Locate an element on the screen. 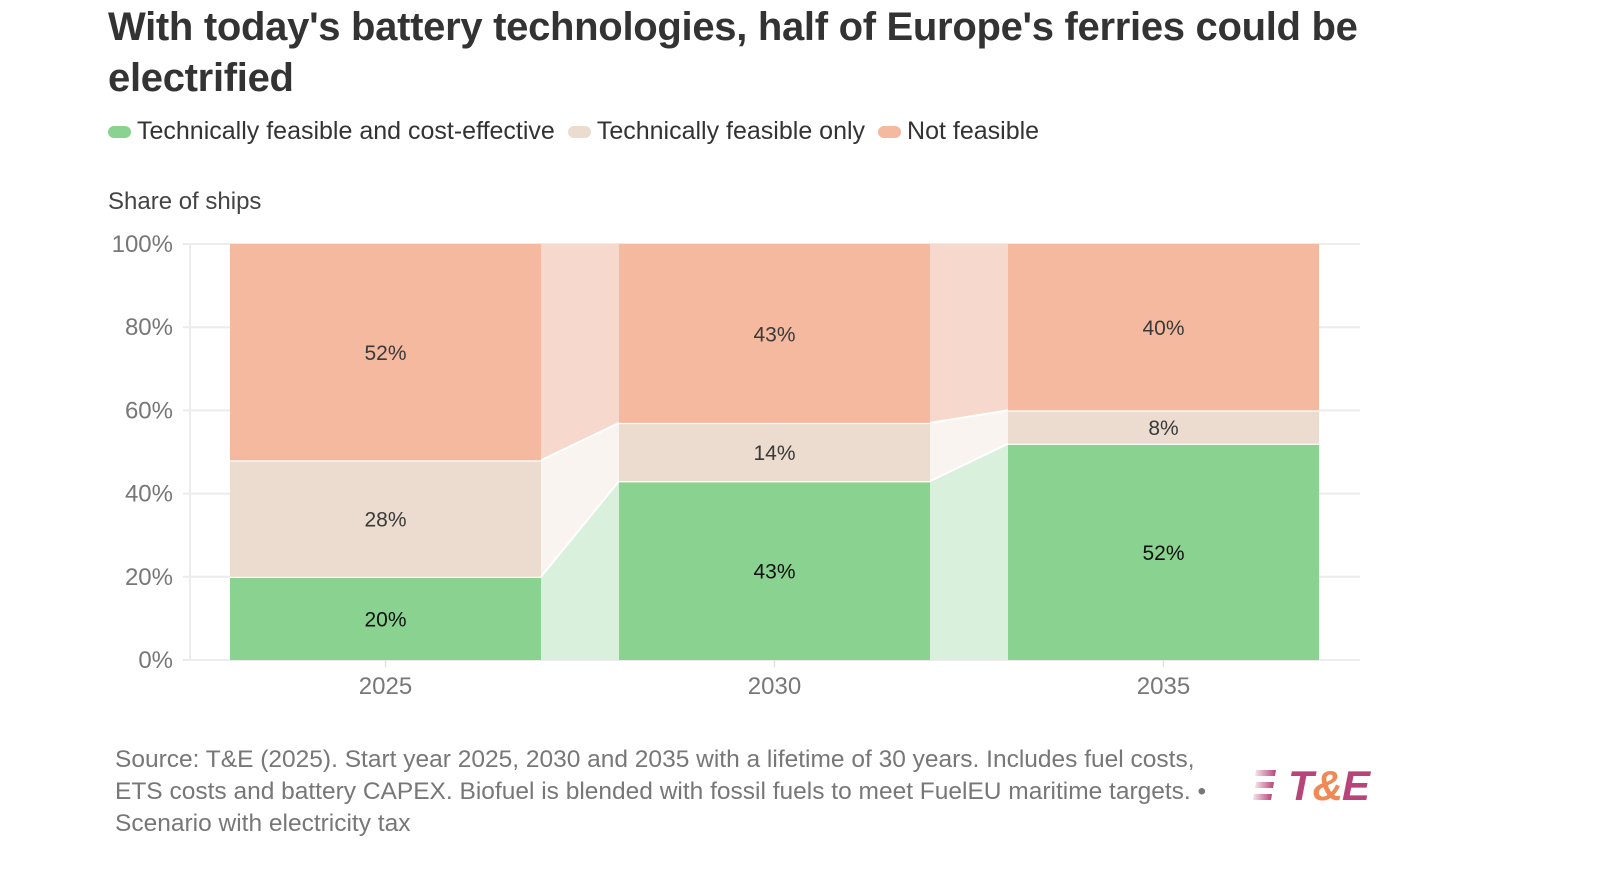 The height and width of the screenshot is (890, 1600). logo-ampersand: & is located at coordinates (1327, 785).